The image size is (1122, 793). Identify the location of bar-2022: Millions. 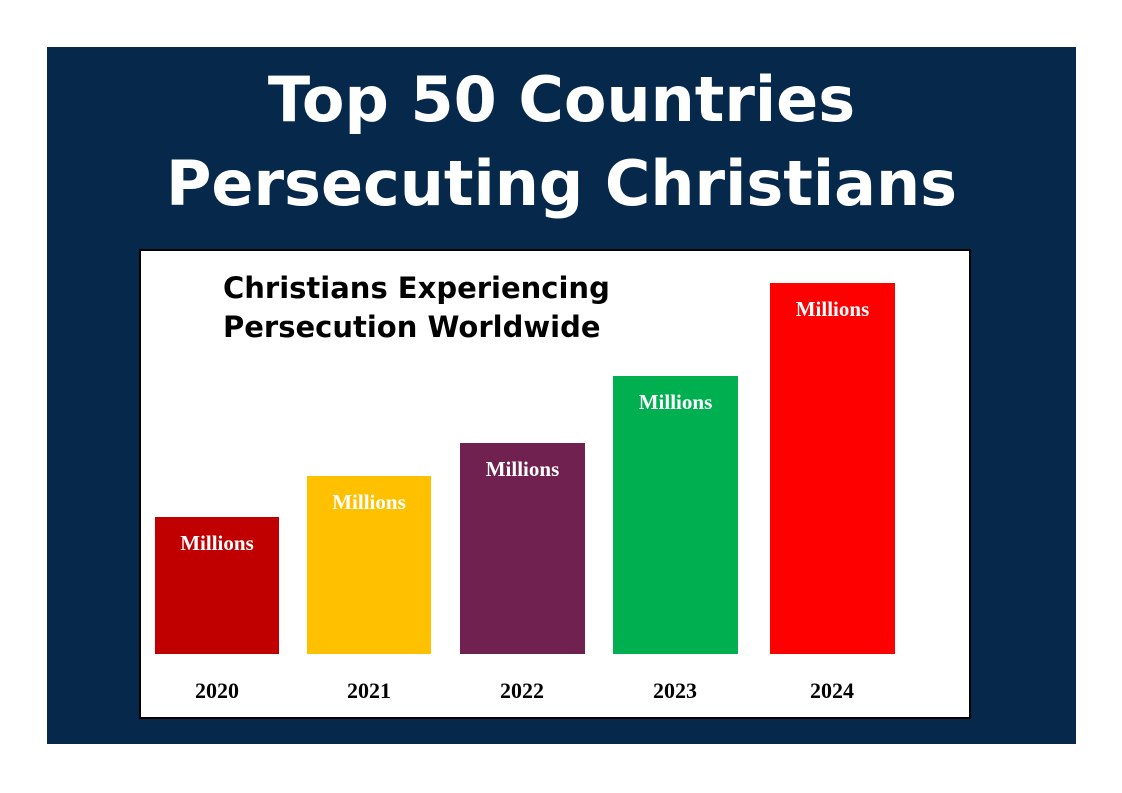
(522, 548).